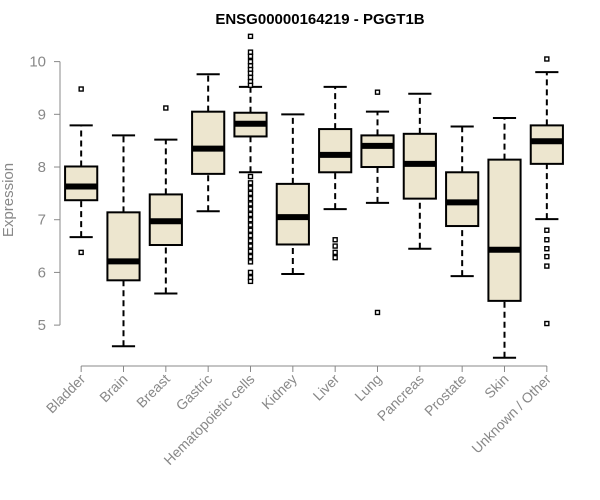  Describe the element at coordinates (37, 62) in the screenshot. I see `y-tick-label: 10` at that location.